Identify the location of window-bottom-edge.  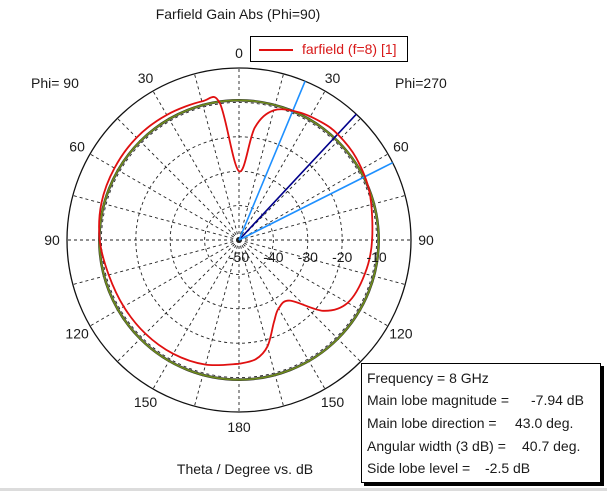
(303, 489).